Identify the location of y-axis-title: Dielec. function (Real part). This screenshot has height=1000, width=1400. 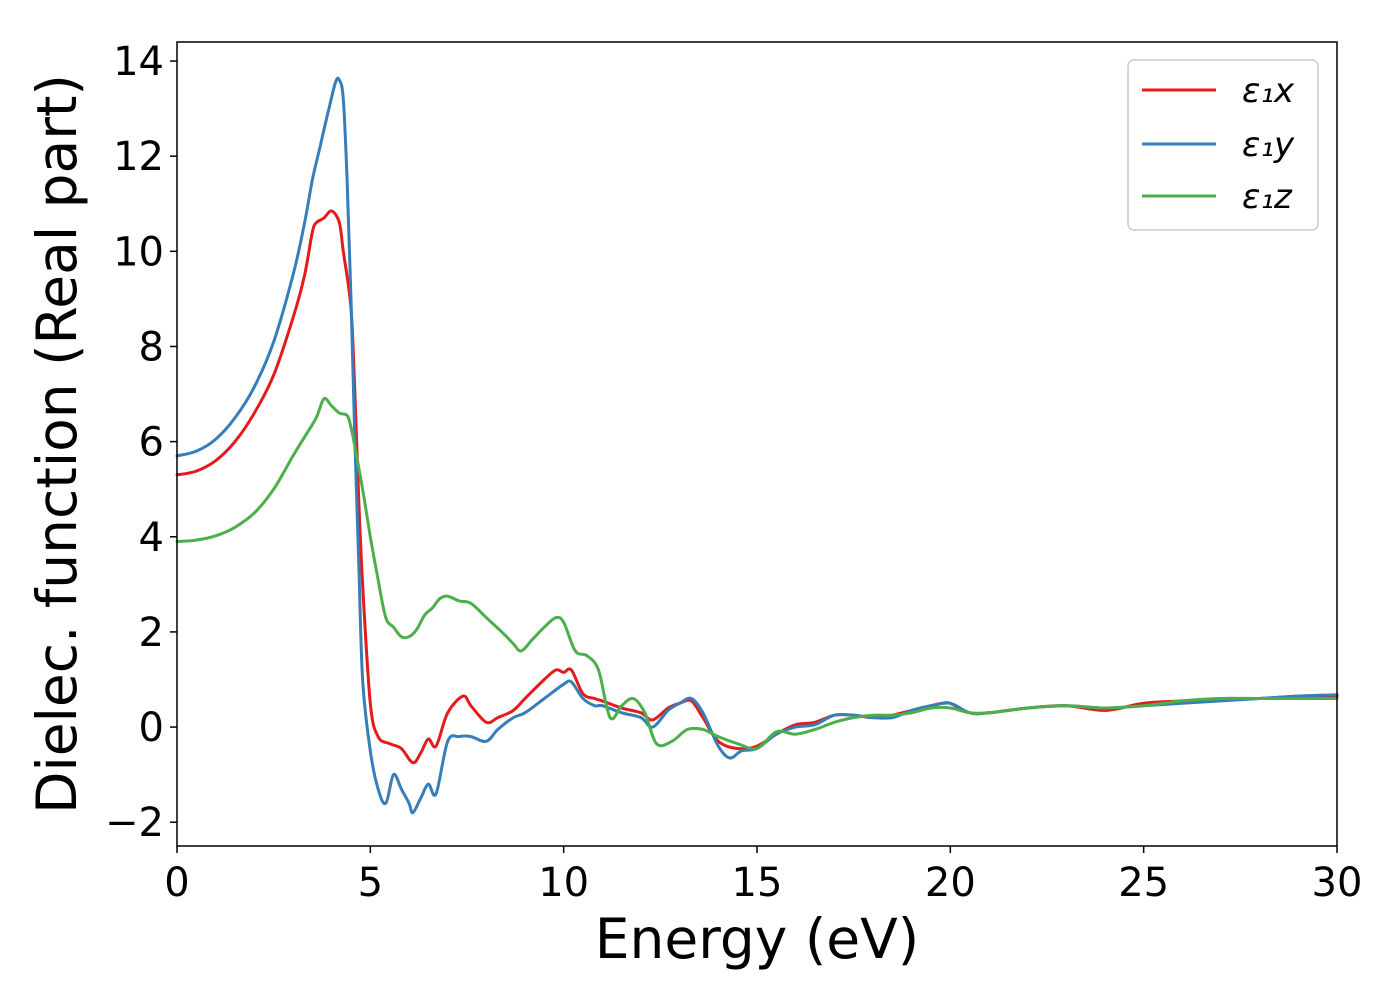
(57, 444).